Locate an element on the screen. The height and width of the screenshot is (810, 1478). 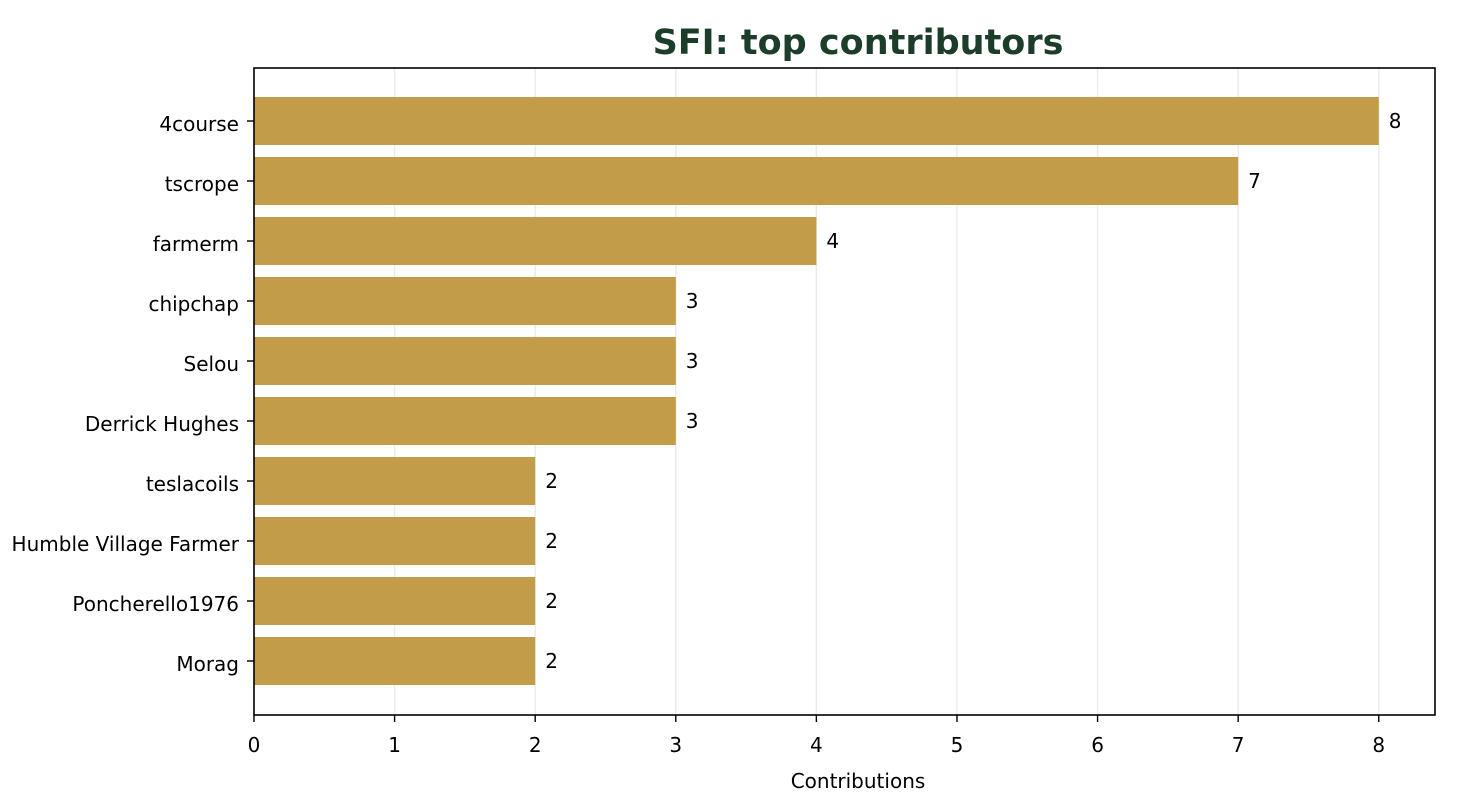
bar-teslacoils is located at coordinates (395, 481).